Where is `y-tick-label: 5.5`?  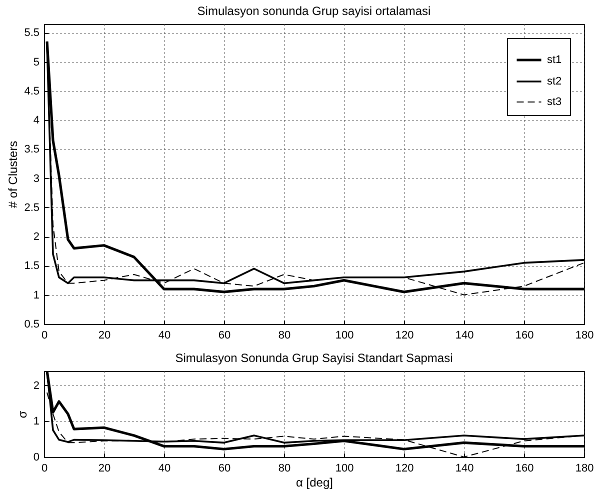
y-tick-label: 5.5 is located at coordinates (32, 33).